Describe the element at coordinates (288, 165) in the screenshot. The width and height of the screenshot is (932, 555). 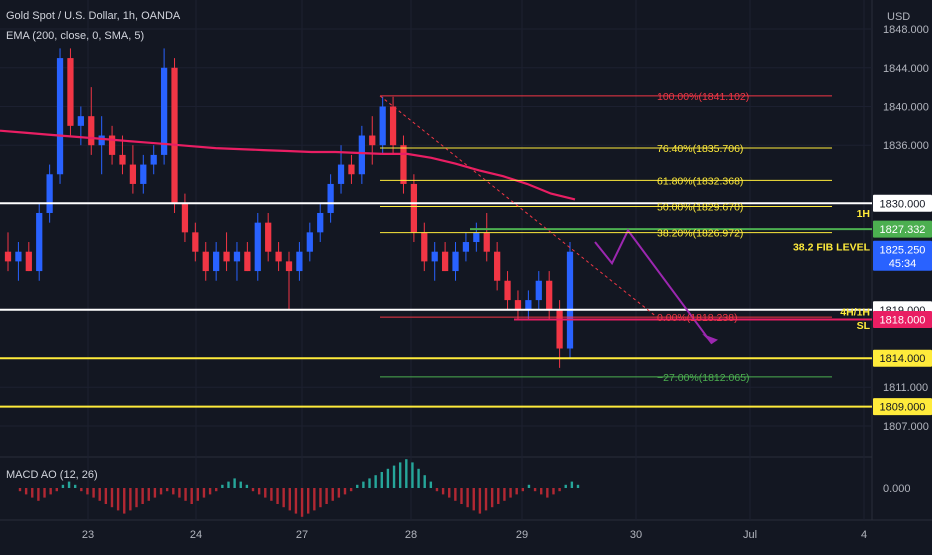
I see `ema-200-line` at that location.